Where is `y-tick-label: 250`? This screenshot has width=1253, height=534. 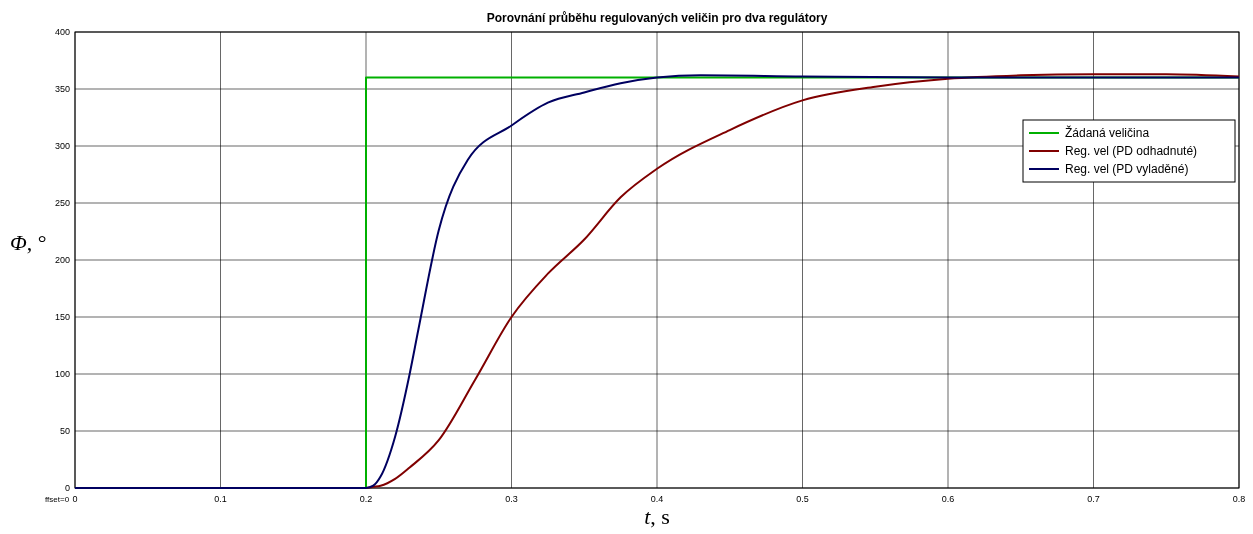
y-tick-label: 250 is located at coordinates (62, 203).